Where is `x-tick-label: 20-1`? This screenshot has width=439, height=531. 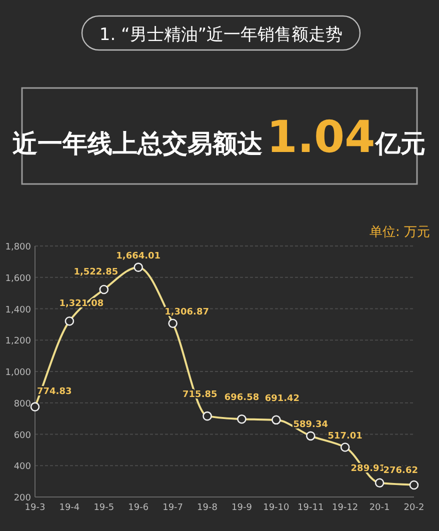
x-tick-label: 20-1 is located at coordinates (379, 508).